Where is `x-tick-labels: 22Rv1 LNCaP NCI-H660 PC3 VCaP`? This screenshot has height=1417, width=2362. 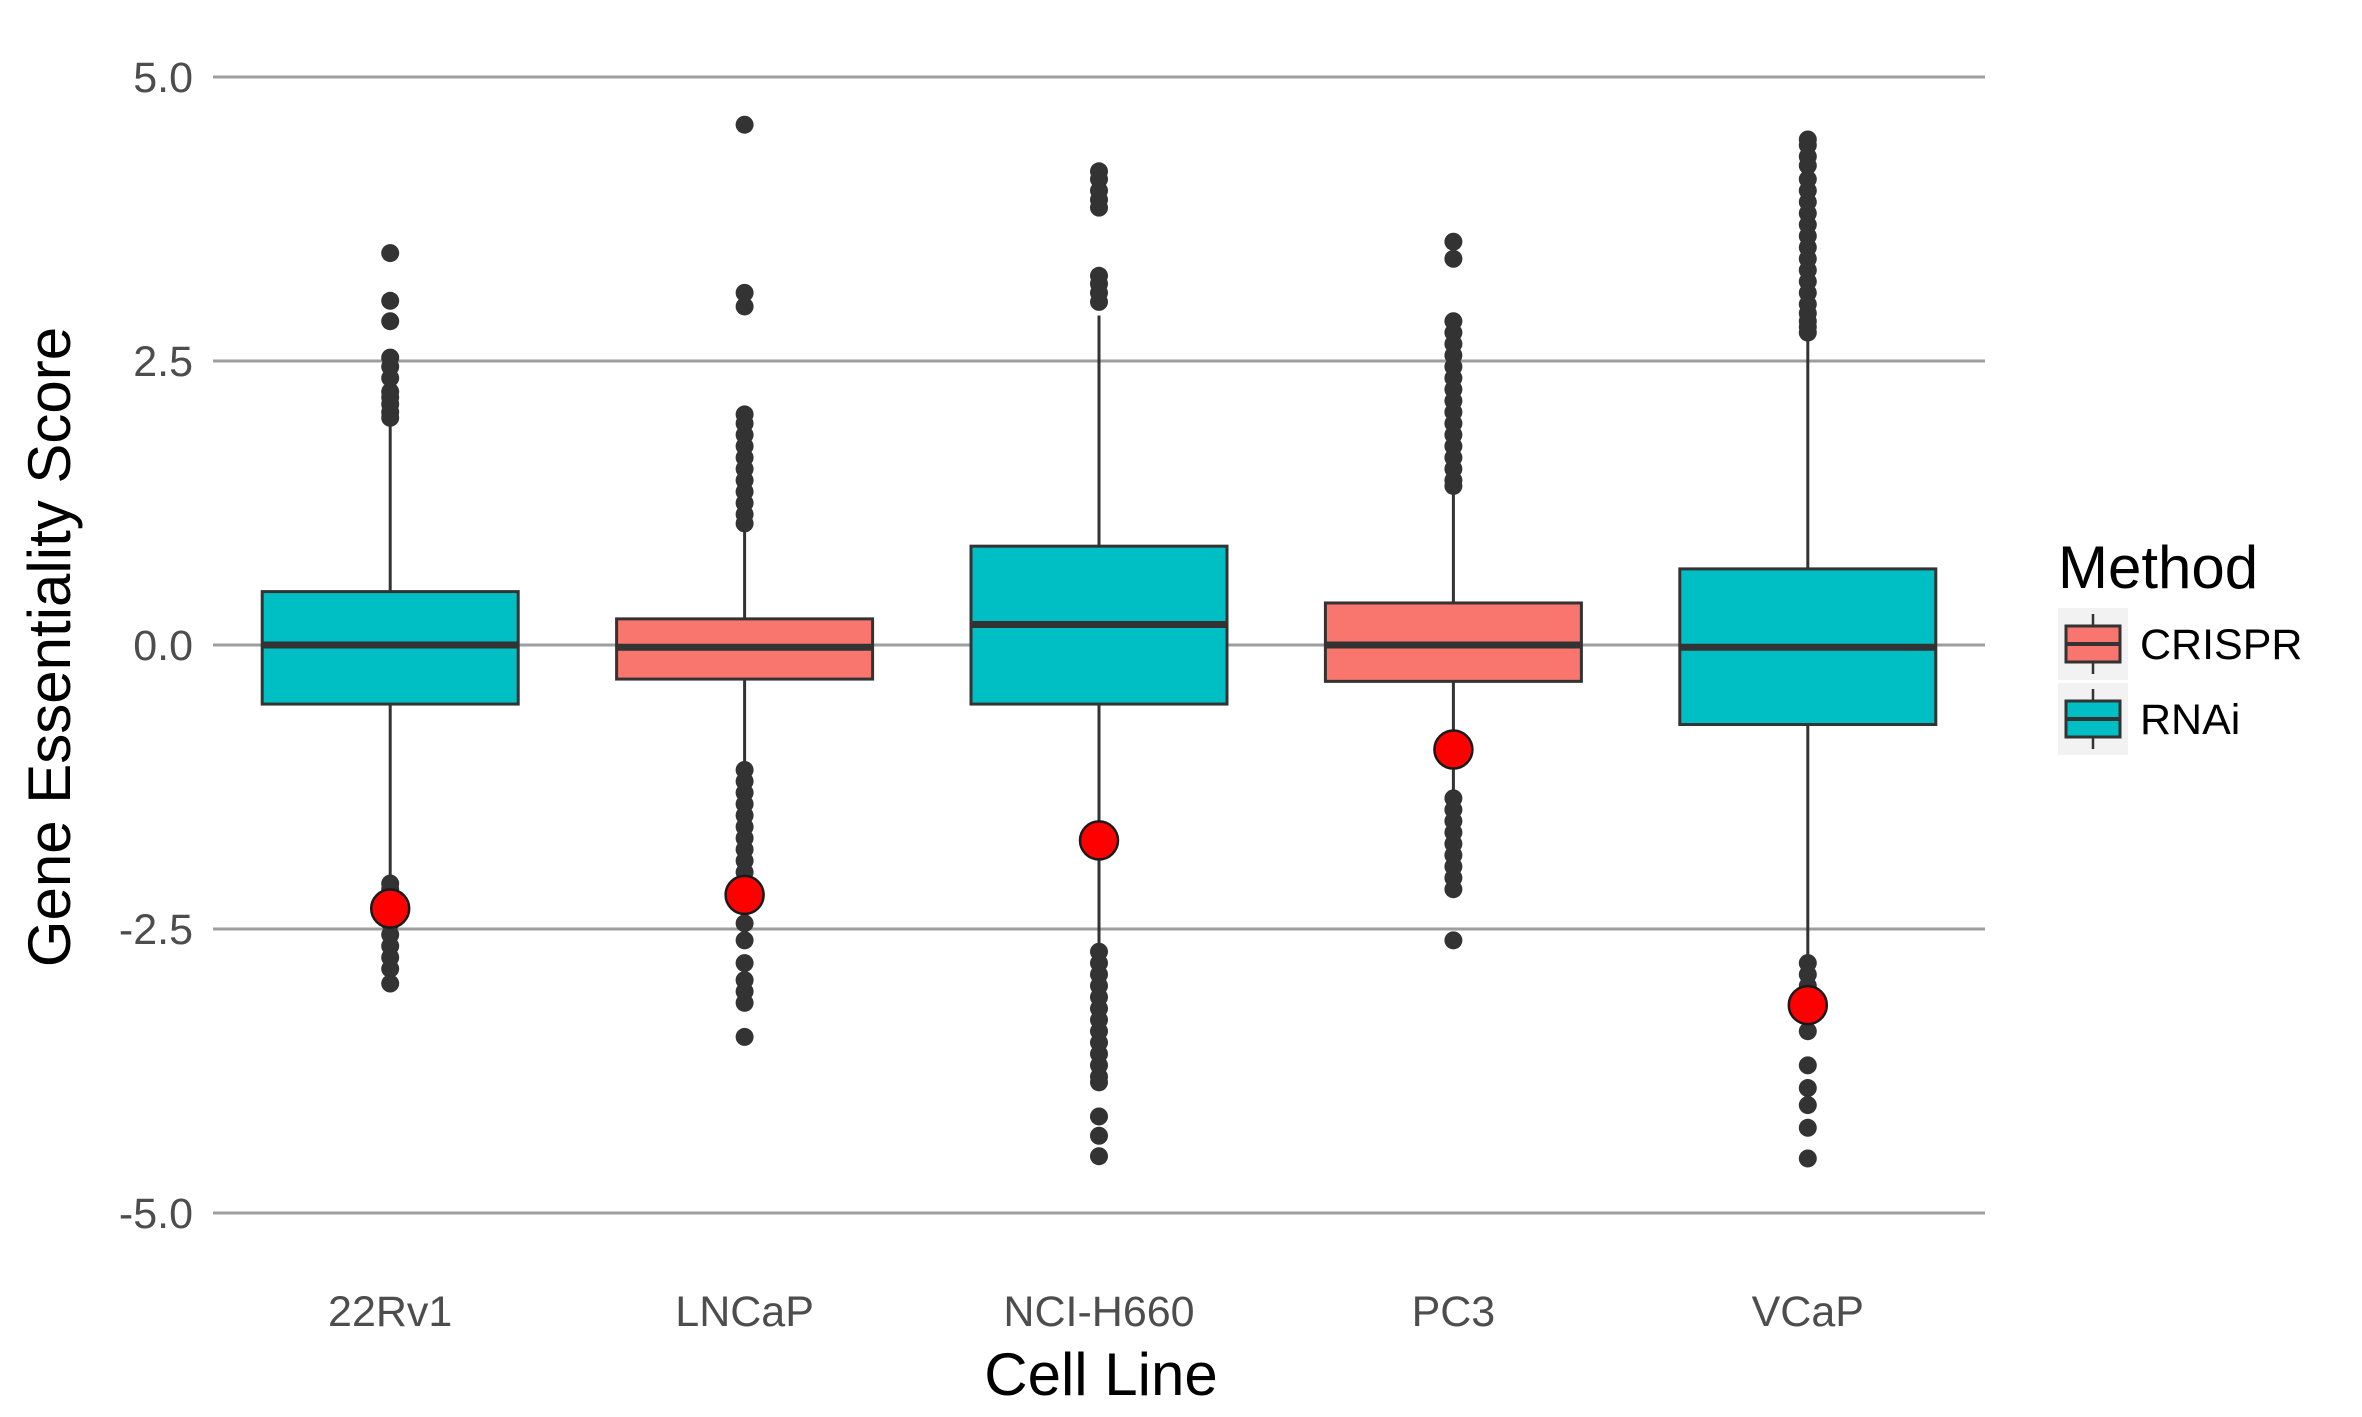 x-tick-labels: 22Rv1 LNCaP NCI-H660 PC3 VCaP is located at coordinates (1096, 1312).